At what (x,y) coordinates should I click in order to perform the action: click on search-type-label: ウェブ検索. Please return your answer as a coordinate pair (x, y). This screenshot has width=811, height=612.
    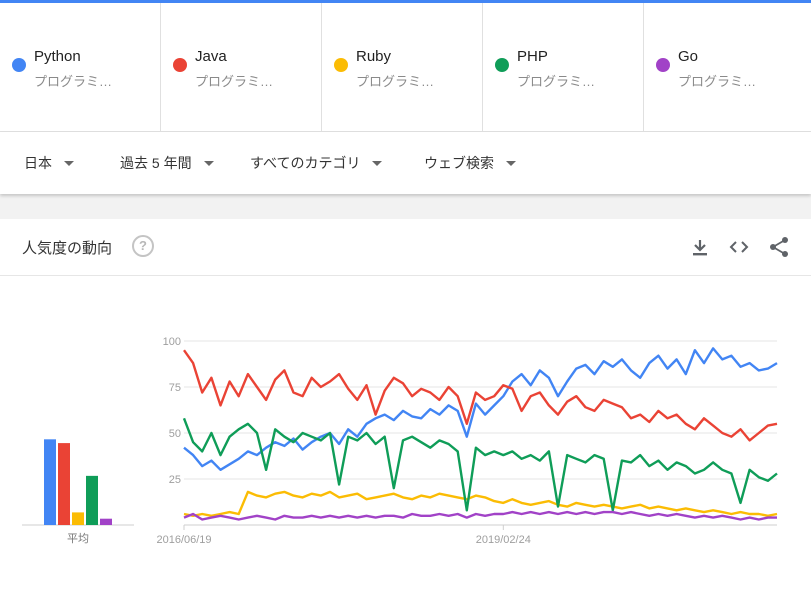
    Looking at the image, I should click on (459, 163).